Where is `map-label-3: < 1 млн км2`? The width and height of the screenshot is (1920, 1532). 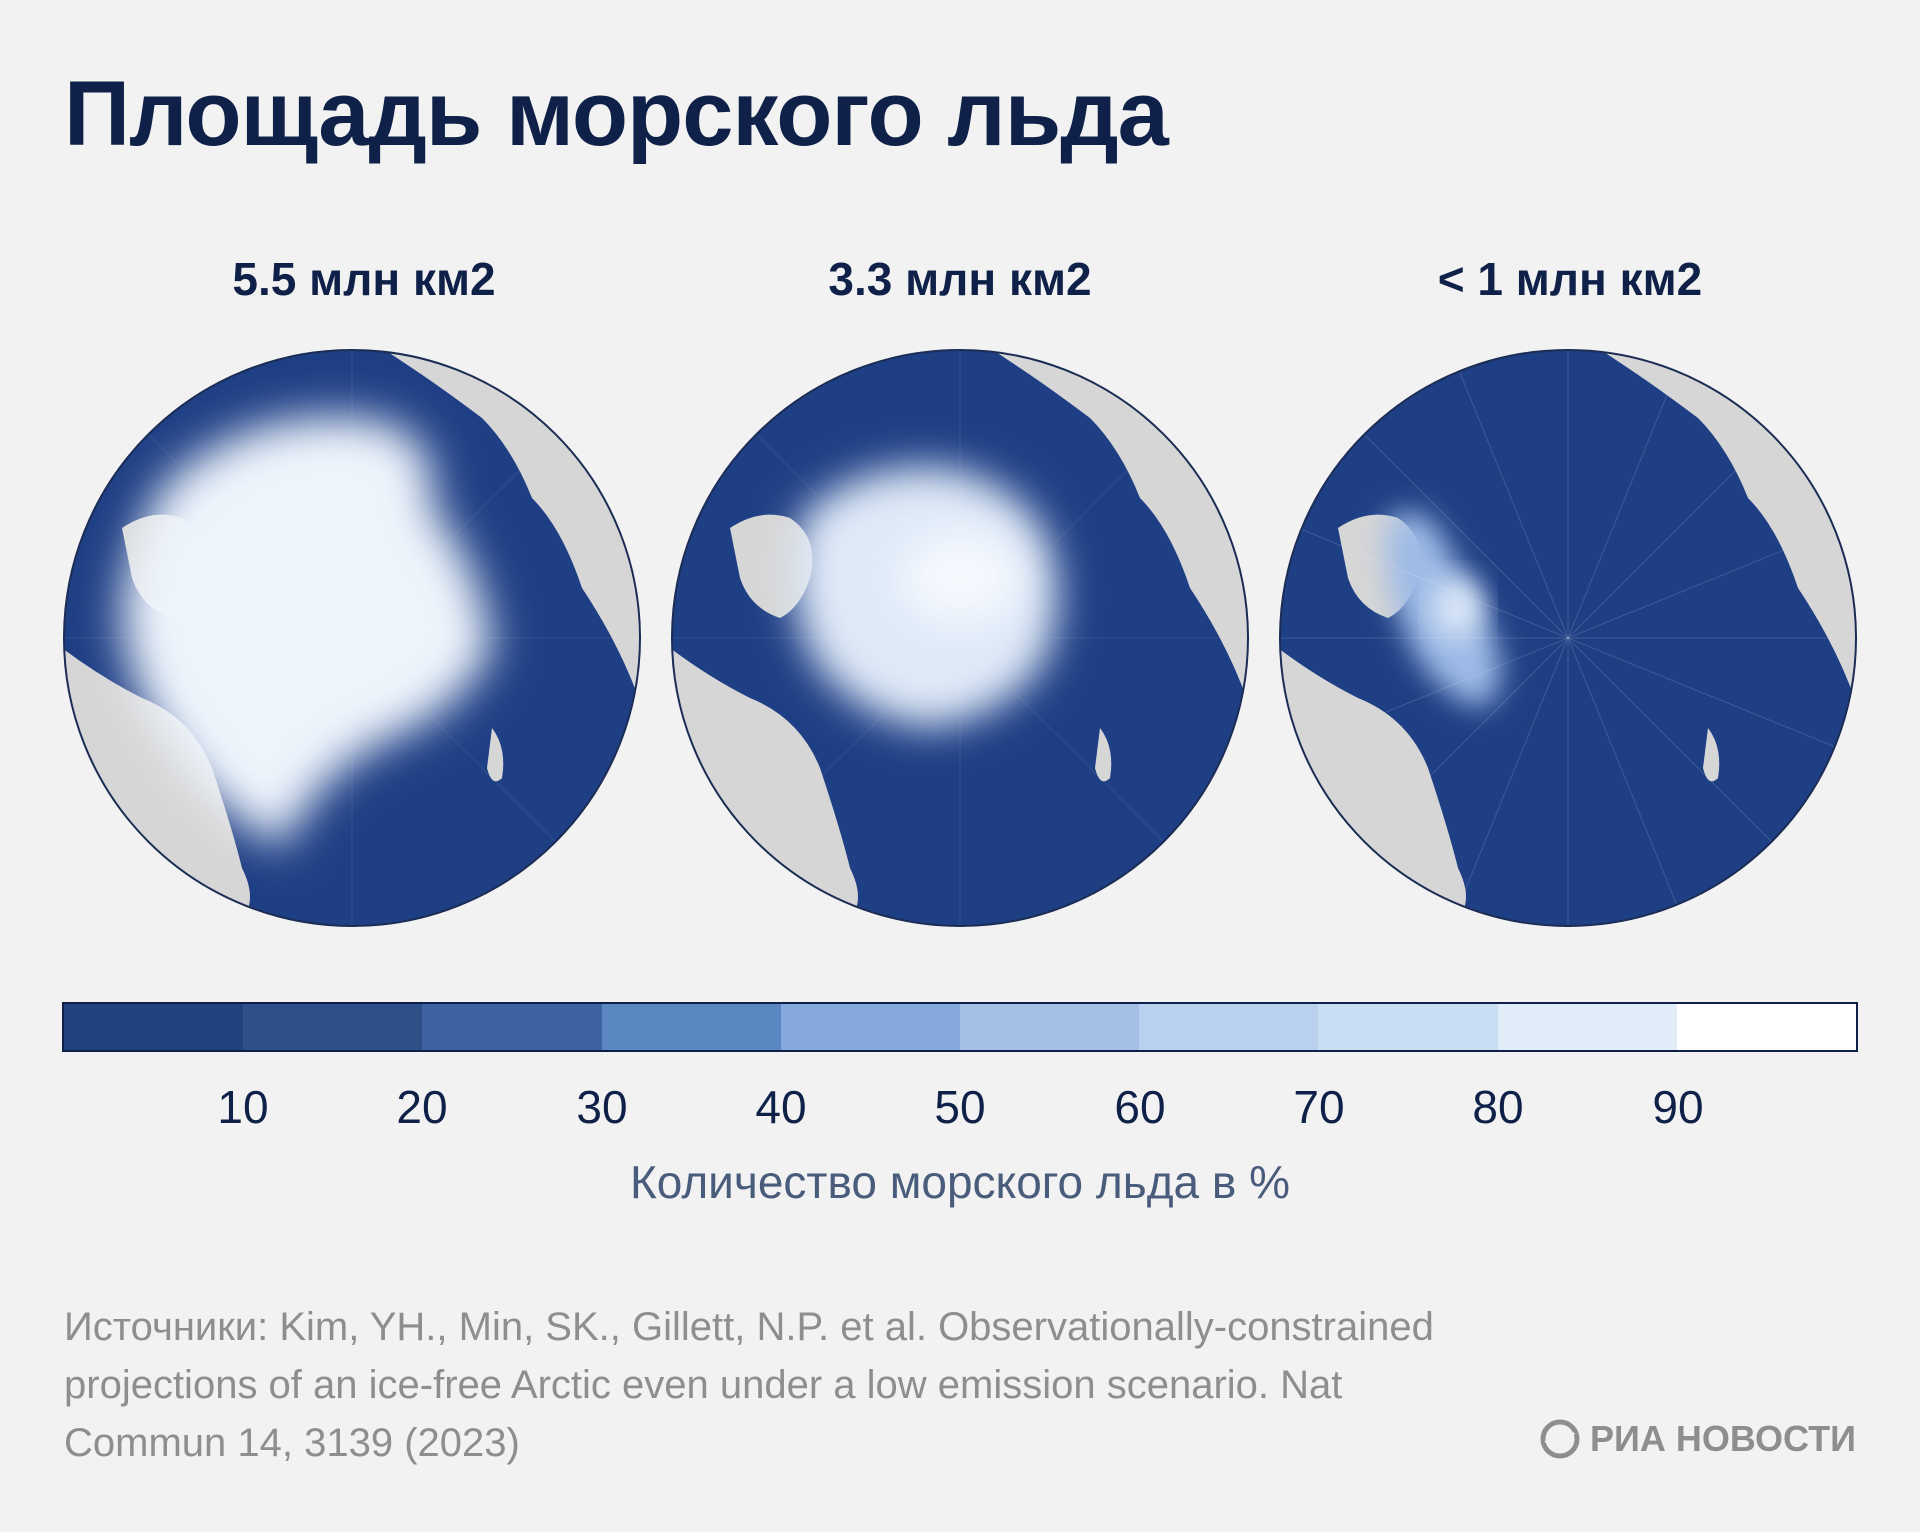 map-label-3: < 1 млн км2 is located at coordinates (1570, 279).